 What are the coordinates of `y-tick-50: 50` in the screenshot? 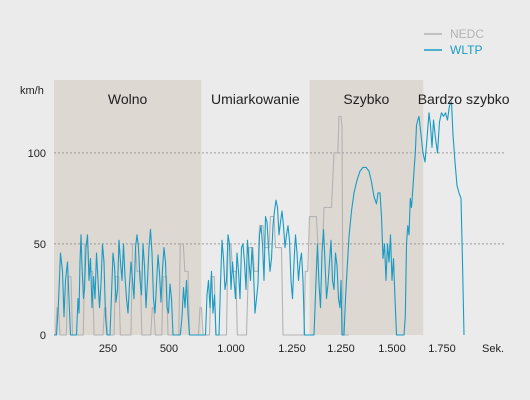 It's located at (40, 245).